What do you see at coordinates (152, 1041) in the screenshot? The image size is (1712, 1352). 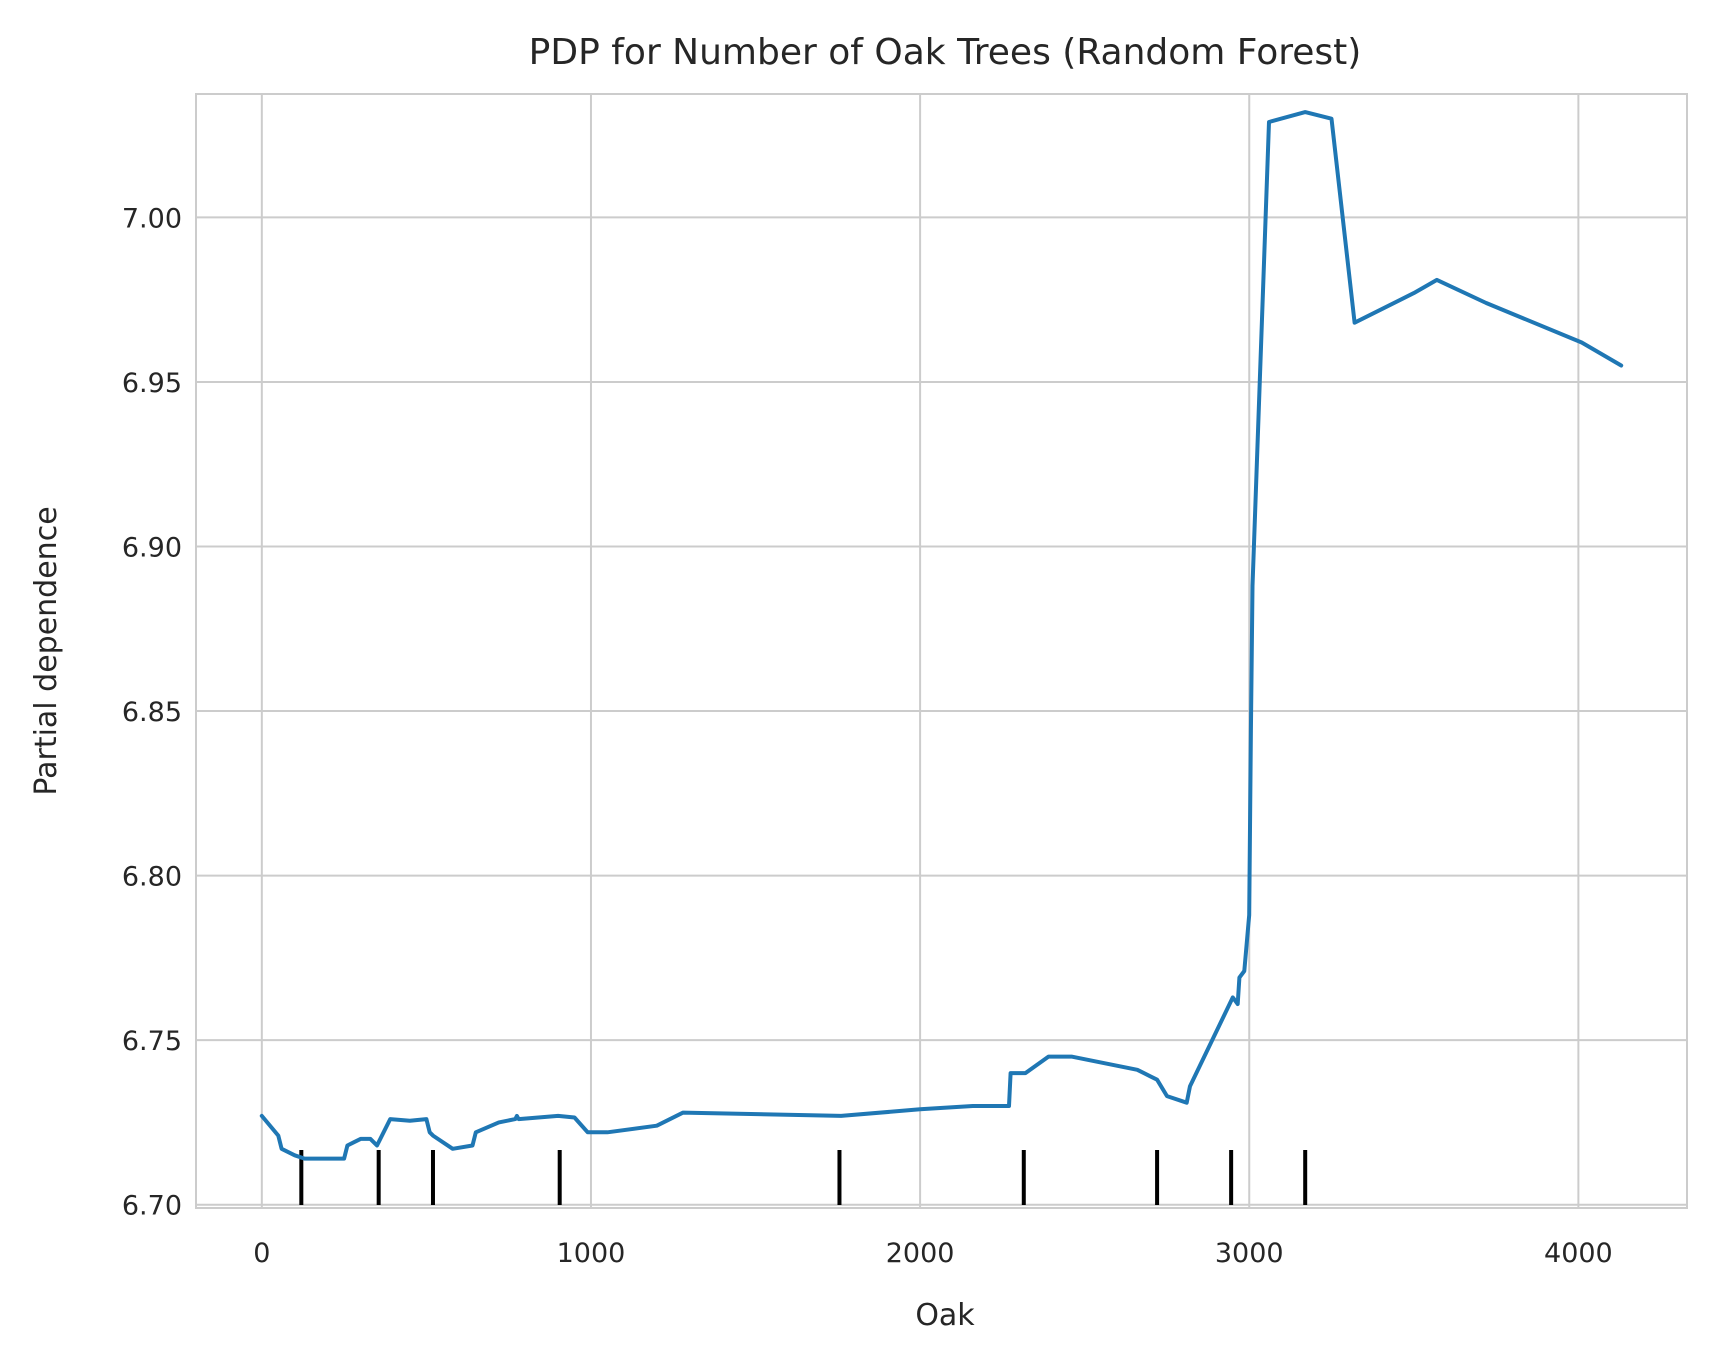 I see `y-tick-label: 6.75` at bounding box center [152, 1041].